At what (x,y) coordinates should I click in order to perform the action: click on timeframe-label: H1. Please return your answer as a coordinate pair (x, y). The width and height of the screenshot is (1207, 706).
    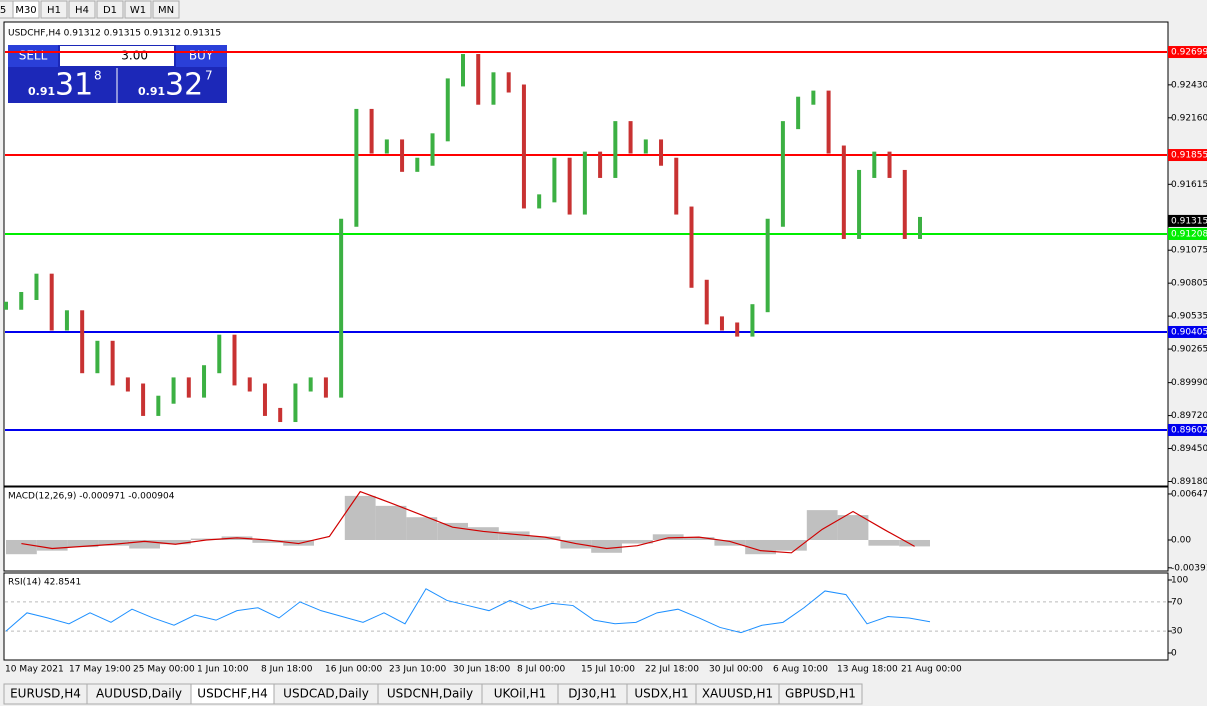
    Looking at the image, I should click on (54, 10).